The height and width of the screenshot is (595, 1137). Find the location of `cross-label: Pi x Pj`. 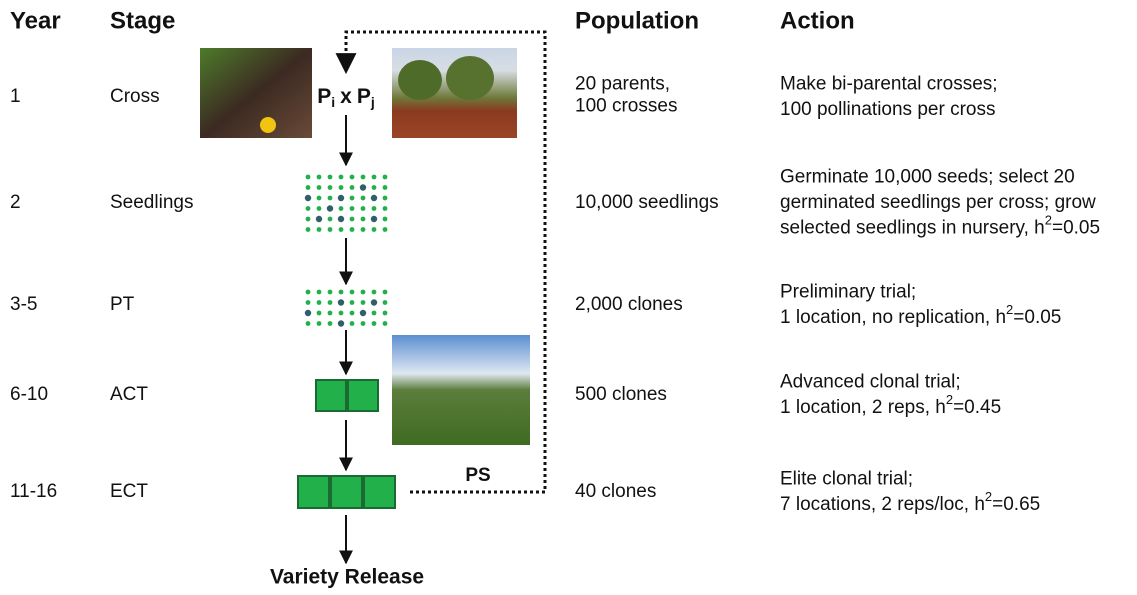

cross-label: Pi x Pj is located at coordinates (346, 97).